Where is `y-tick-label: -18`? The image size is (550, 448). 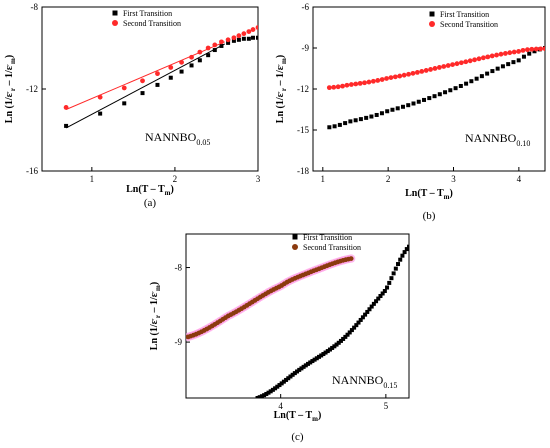 y-tick-label: -18 is located at coordinates (303, 171).